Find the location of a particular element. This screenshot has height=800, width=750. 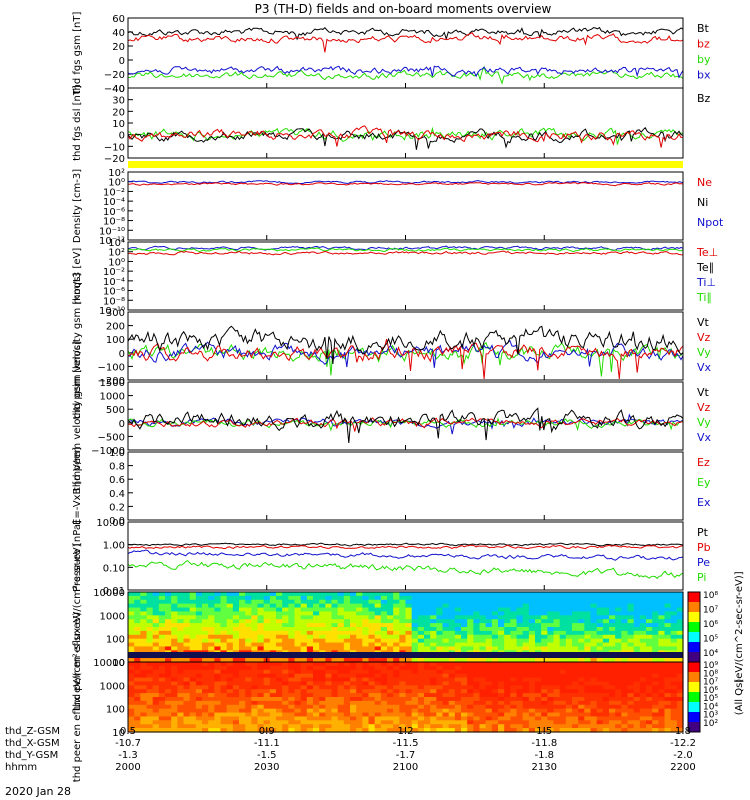

legend-entry: Npot is located at coordinates (710, 222).